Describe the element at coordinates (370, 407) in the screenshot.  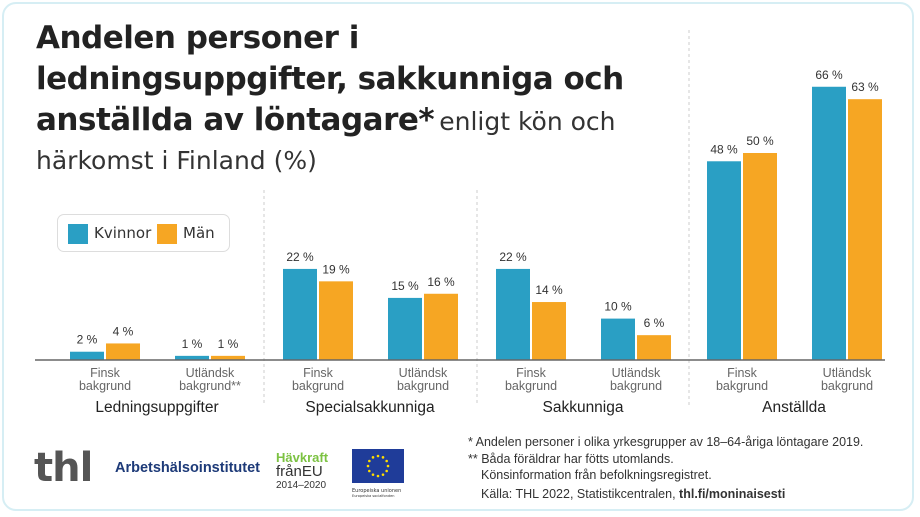
I see `group-label: Specialsakkunniga` at that location.